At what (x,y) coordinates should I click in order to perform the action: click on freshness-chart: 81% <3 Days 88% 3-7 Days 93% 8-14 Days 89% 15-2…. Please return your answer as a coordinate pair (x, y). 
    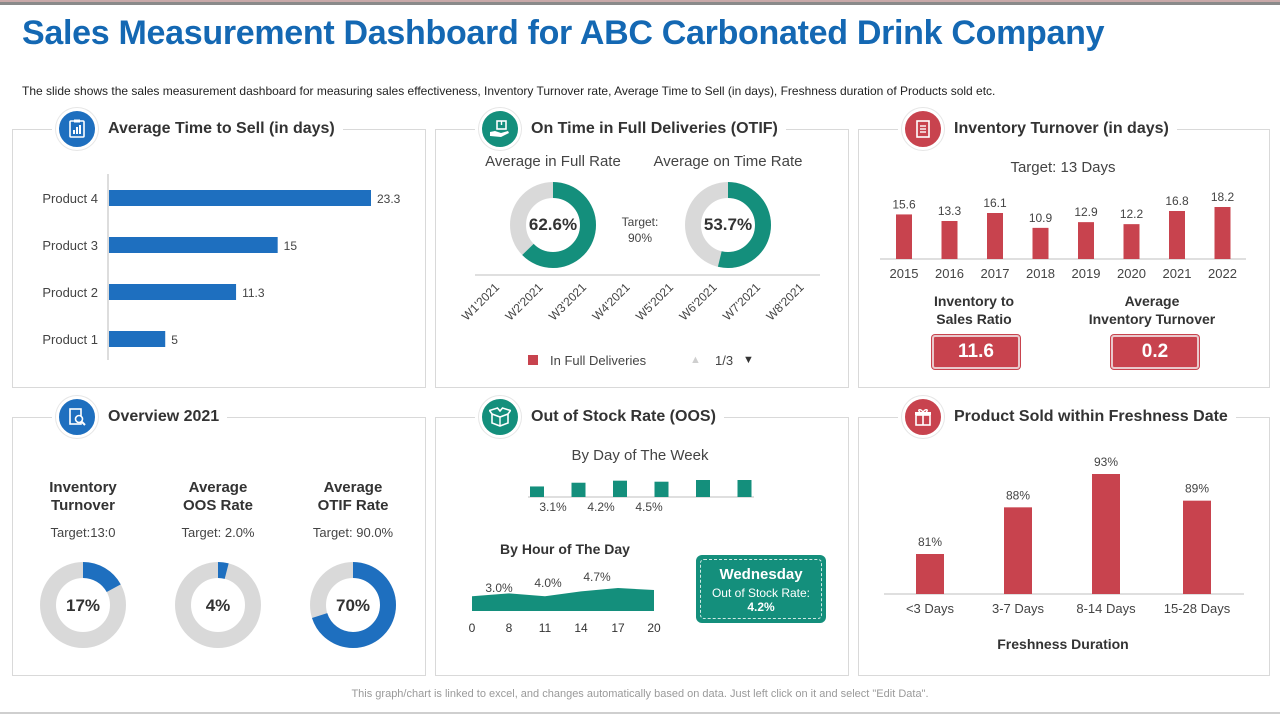
    Looking at the image, I should click on (1064, 535).